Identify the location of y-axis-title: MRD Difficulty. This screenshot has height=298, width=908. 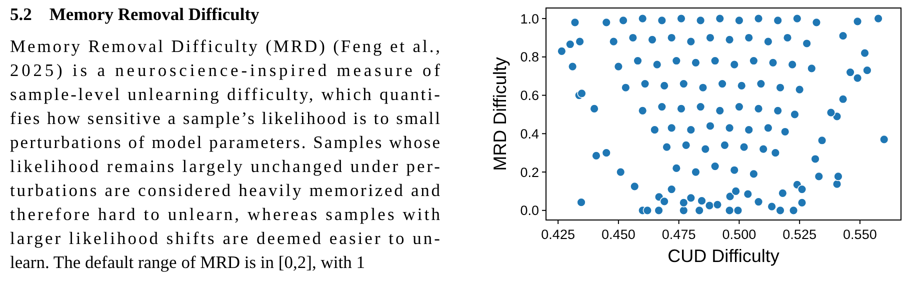
(500, 114).